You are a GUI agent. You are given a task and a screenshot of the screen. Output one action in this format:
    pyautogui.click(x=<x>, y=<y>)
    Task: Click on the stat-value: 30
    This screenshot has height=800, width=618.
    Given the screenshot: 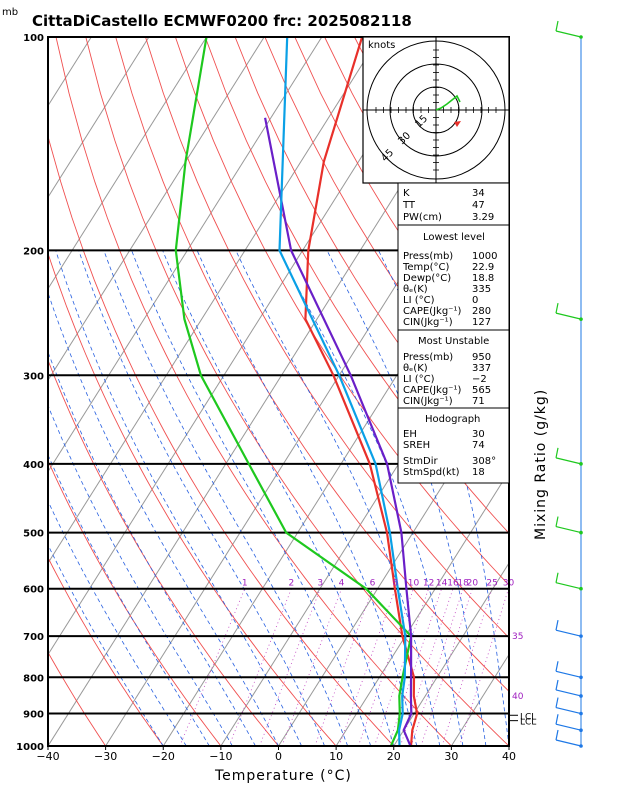 What is the action you would take?
    pyautogui.click(x=478, y=434)
    